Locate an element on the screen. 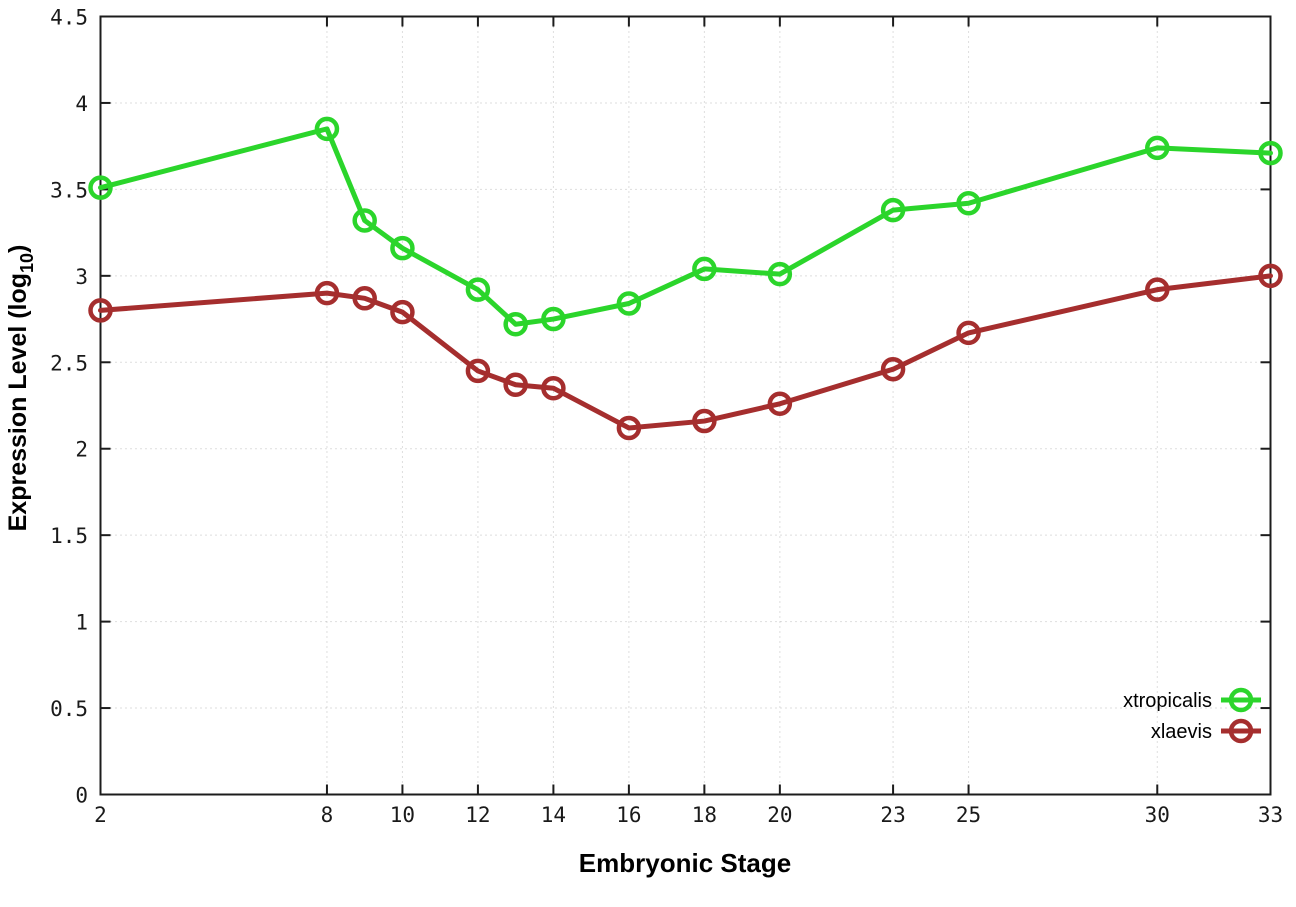  y-tick-label: 2.5 is located at coordinates (69, 363).